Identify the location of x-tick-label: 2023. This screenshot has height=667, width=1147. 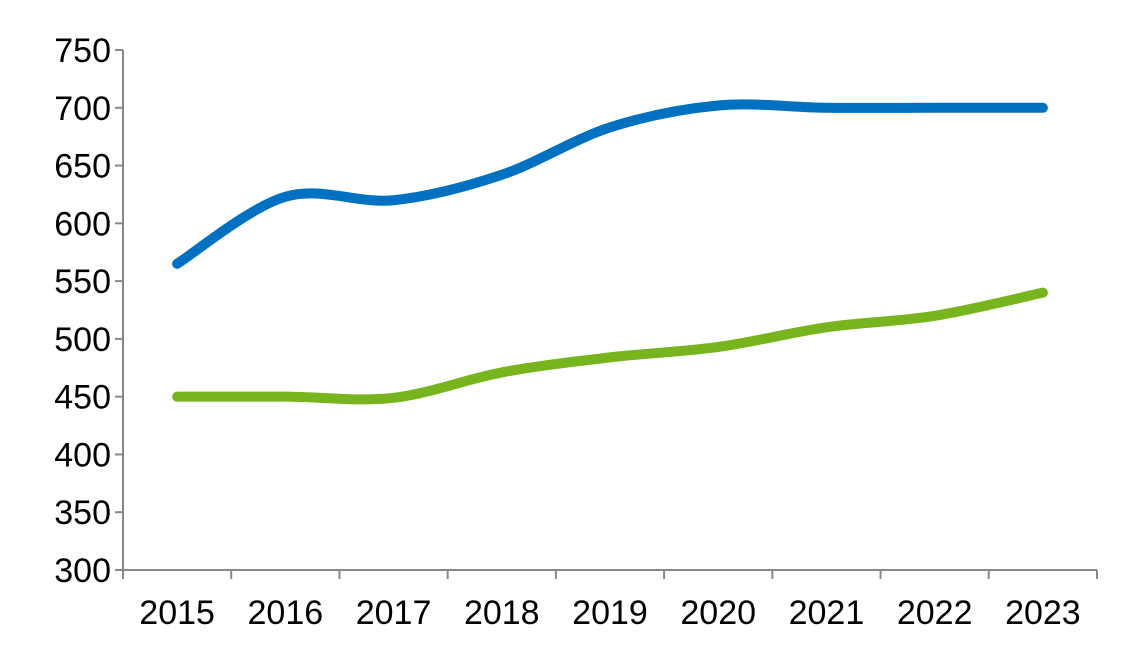
(1043, 613).